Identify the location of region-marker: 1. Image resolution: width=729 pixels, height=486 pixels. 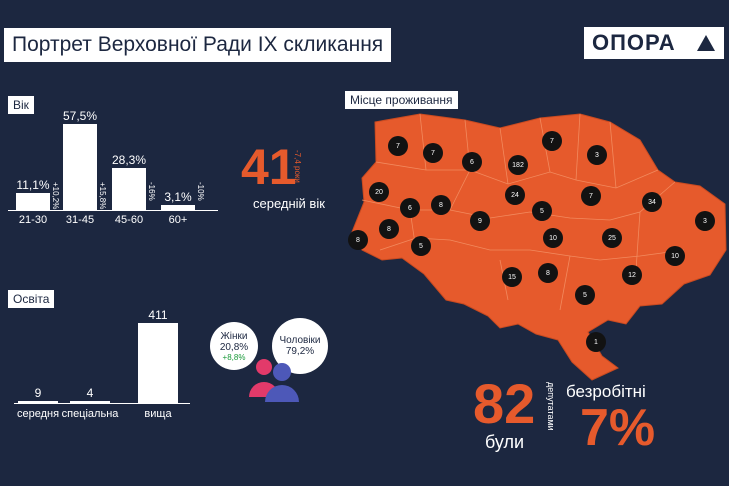
(596, 342).